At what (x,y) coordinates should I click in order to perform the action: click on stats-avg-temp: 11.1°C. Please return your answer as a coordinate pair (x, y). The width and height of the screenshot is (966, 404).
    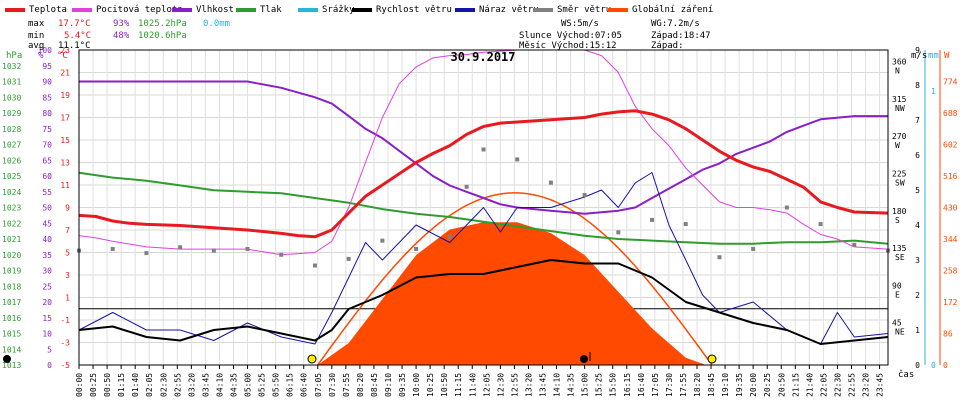
    Looking at the image, I should click on (74, 46).